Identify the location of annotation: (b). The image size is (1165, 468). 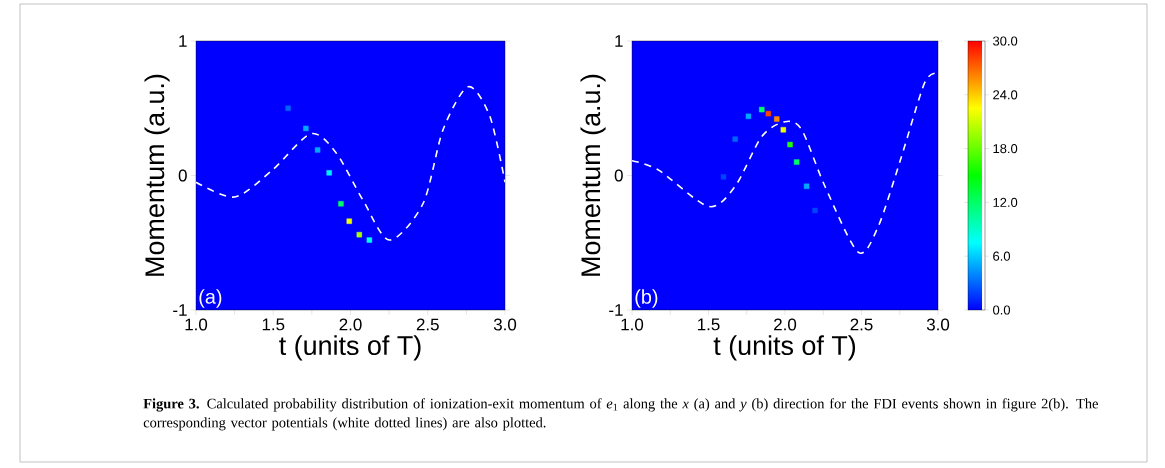
(646, 298).